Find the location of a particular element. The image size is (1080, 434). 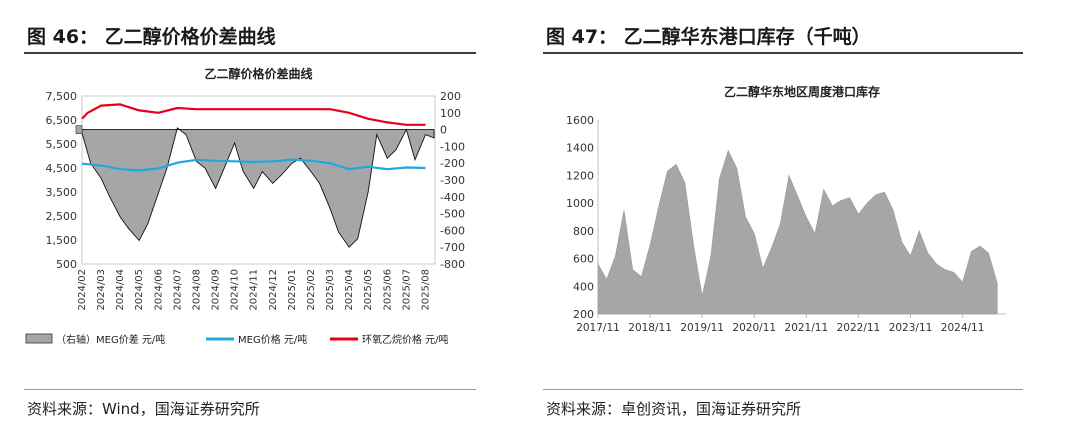

right-y-tick-label: -600 is located at coordinates (452, 230).